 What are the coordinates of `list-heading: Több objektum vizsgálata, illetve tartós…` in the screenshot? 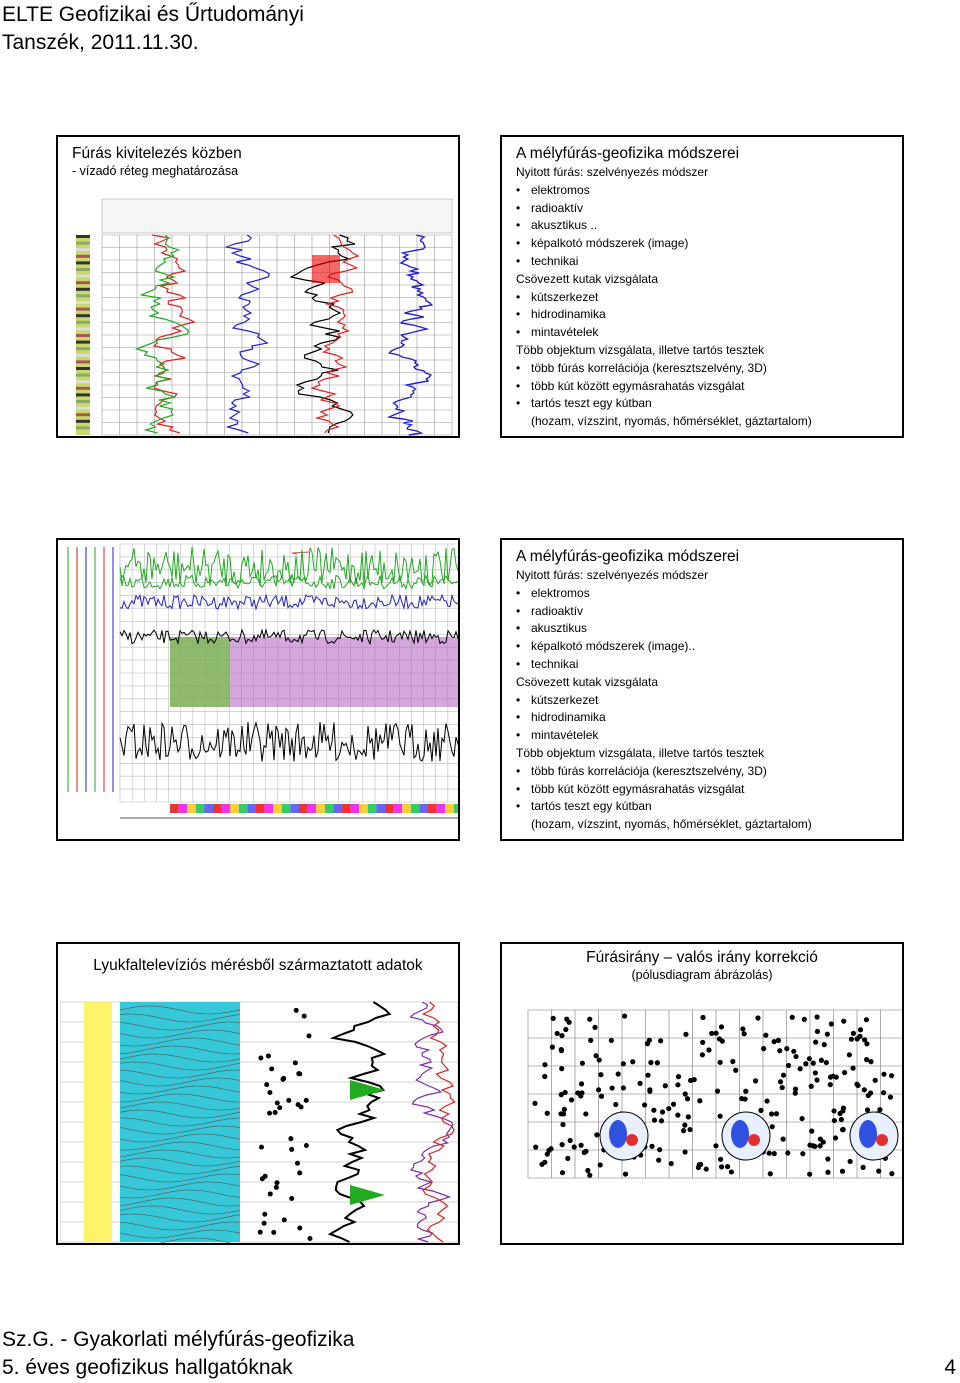 It's located at (640, 753).